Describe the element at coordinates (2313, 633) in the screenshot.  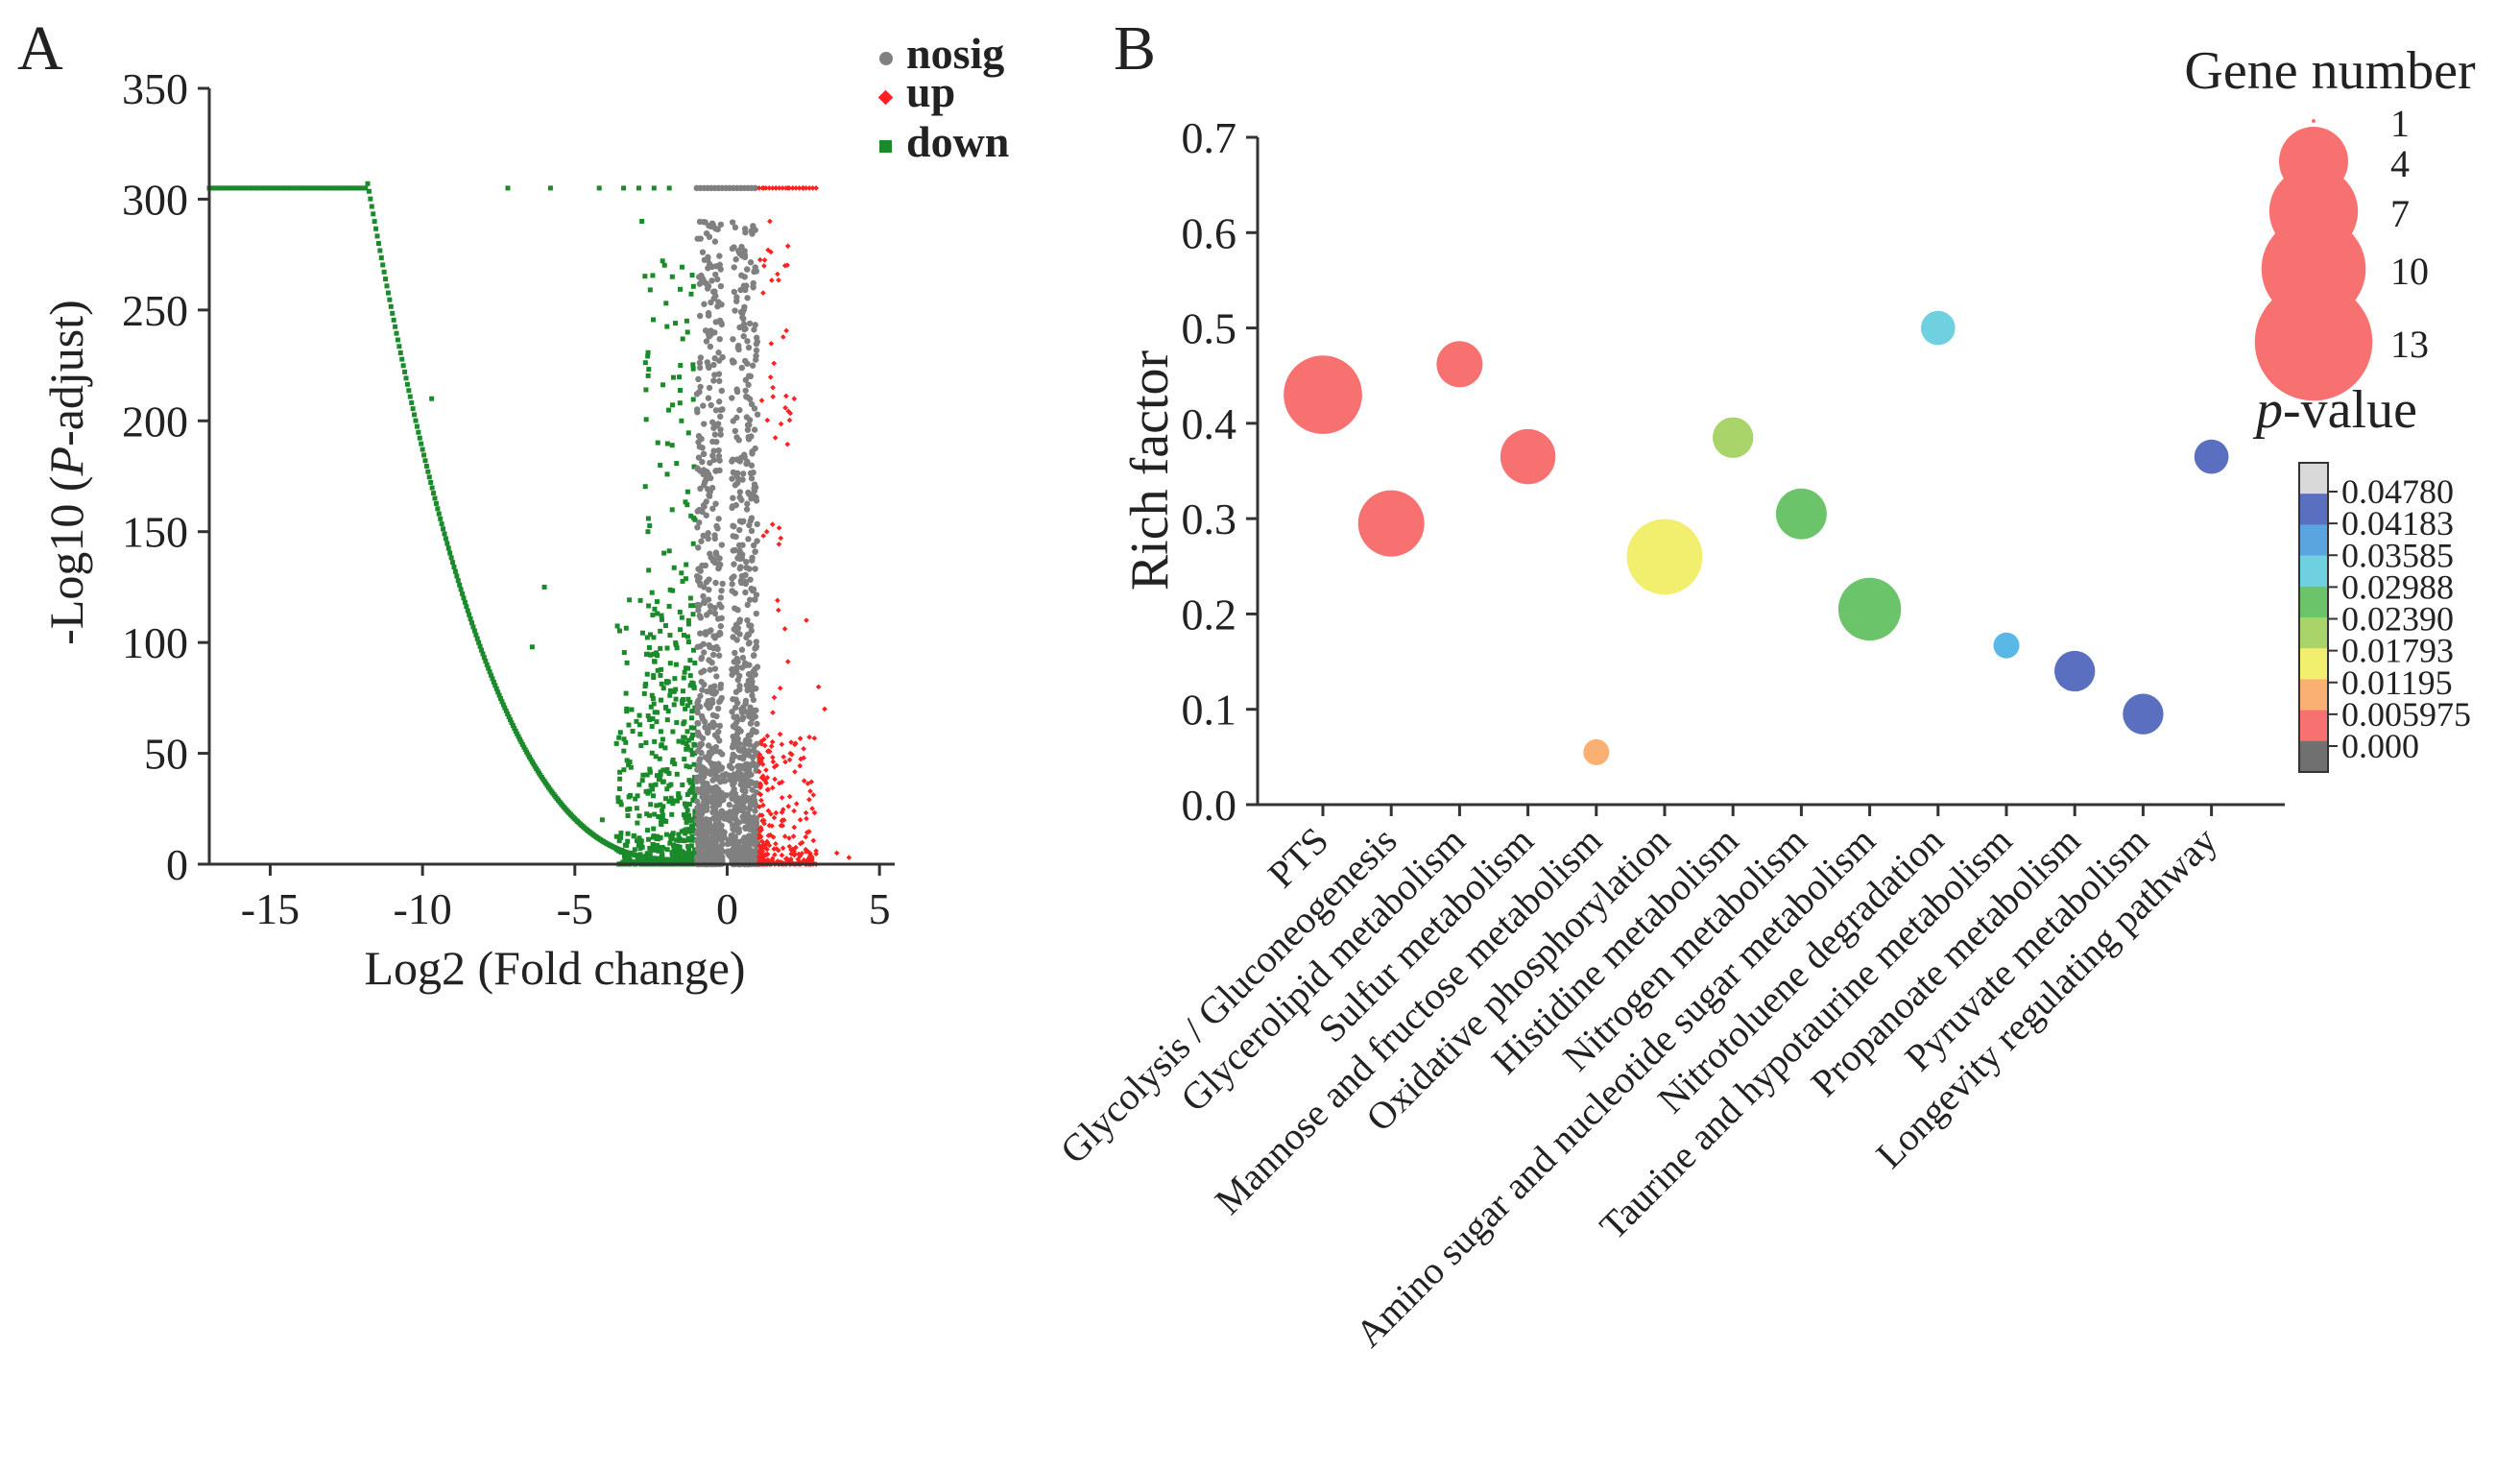
I see `p-value-color-band` at that location.